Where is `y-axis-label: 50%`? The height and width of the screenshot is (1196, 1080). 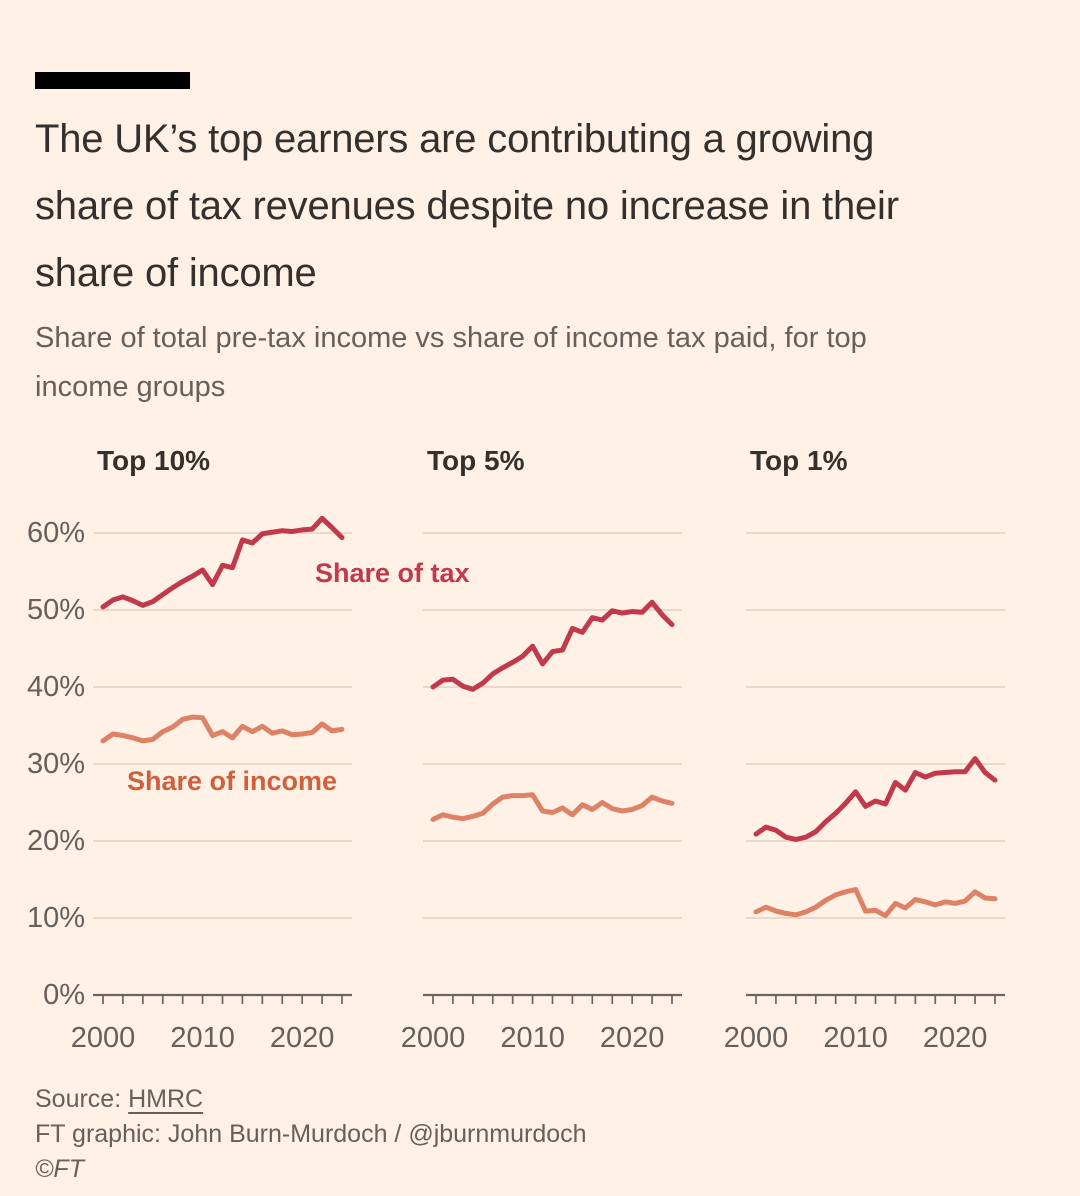 y-axis-label: 50% is located at coordinates (55, 610).